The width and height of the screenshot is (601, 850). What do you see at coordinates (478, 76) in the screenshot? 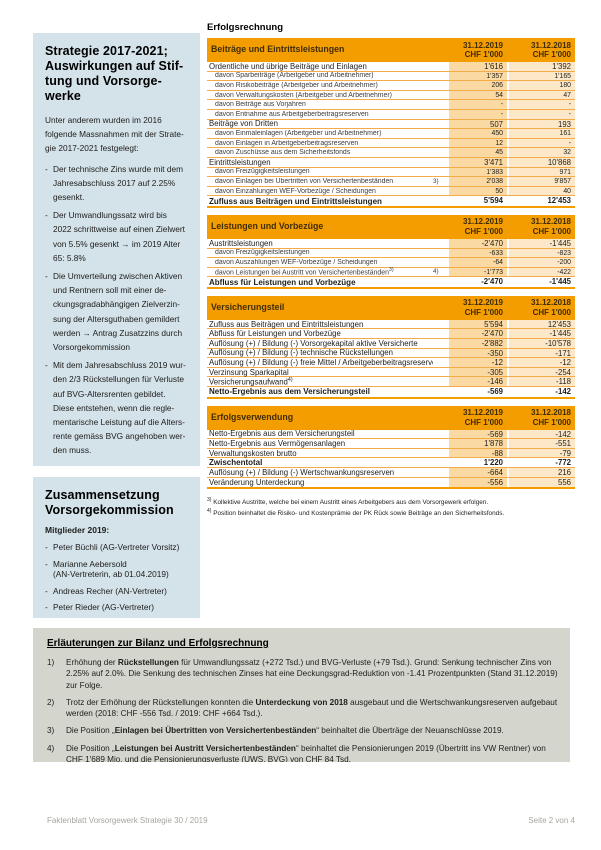
I see `value-2019: 1'357` at bounding box center [478, 76].